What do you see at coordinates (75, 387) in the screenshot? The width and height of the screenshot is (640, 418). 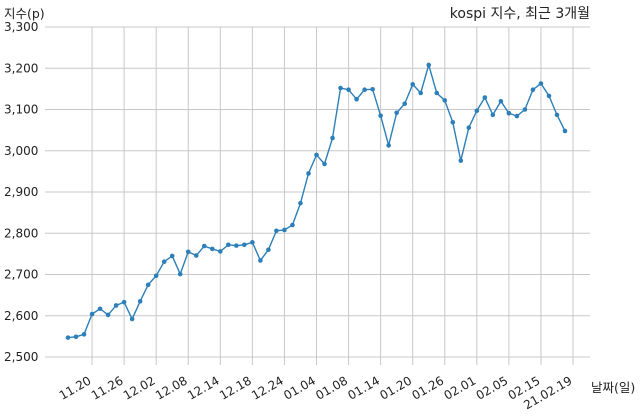 I see `x-tick-label: 11.20` at bounding box center [75, 387].